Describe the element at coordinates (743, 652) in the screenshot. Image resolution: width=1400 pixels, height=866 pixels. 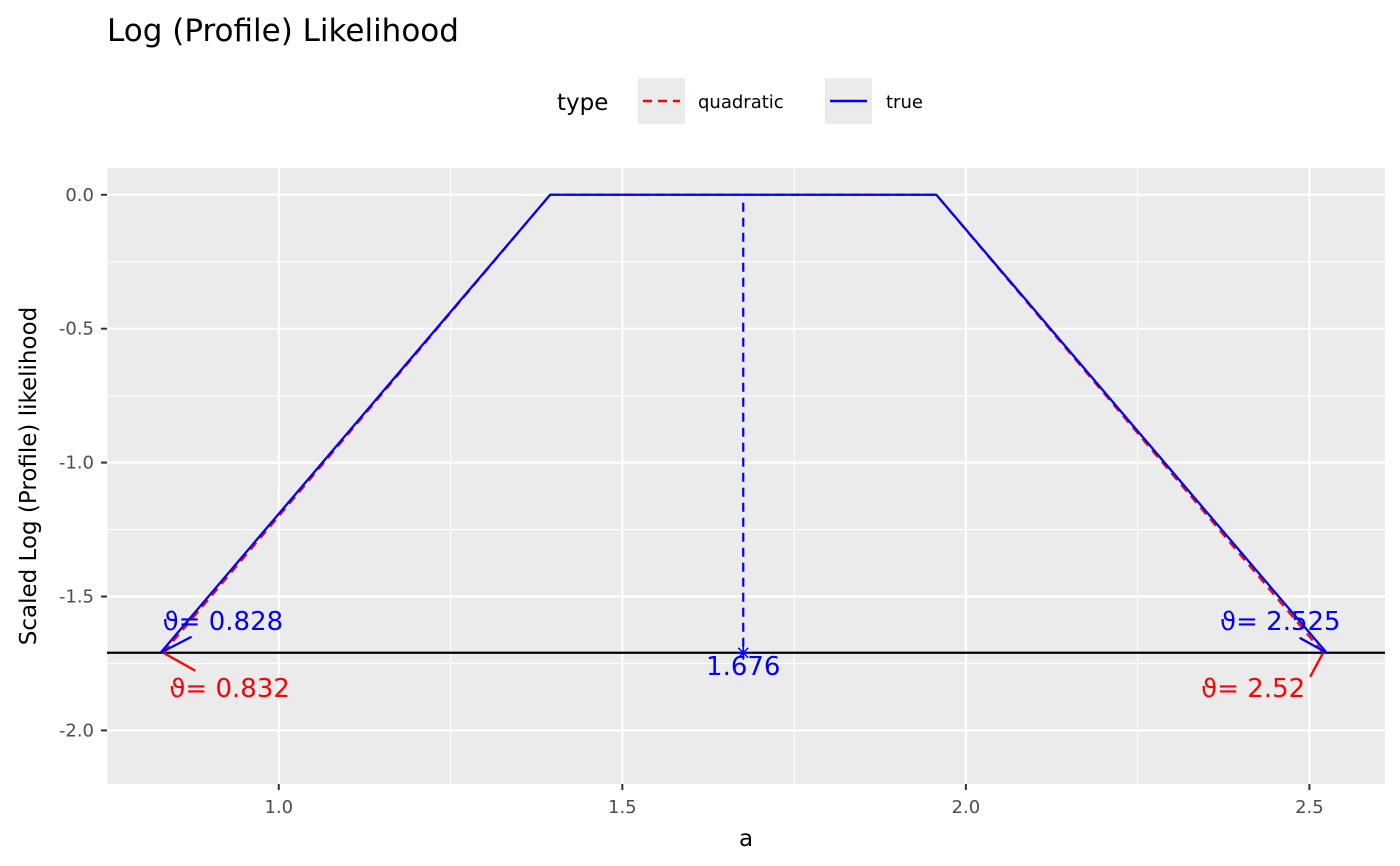
I see `mle-point-marker` at that location.